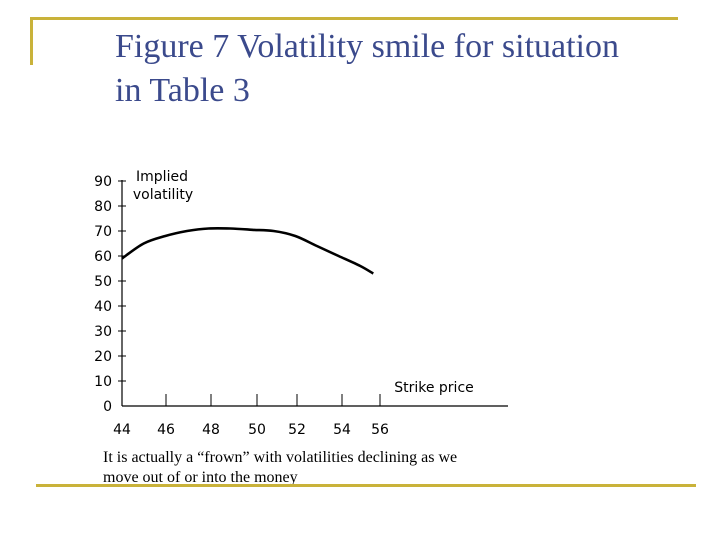 The image size is (720, 540). I want to click on y-tick-group: 0 10 20 30 40 50 60 70 80 90, so click(110, 294).